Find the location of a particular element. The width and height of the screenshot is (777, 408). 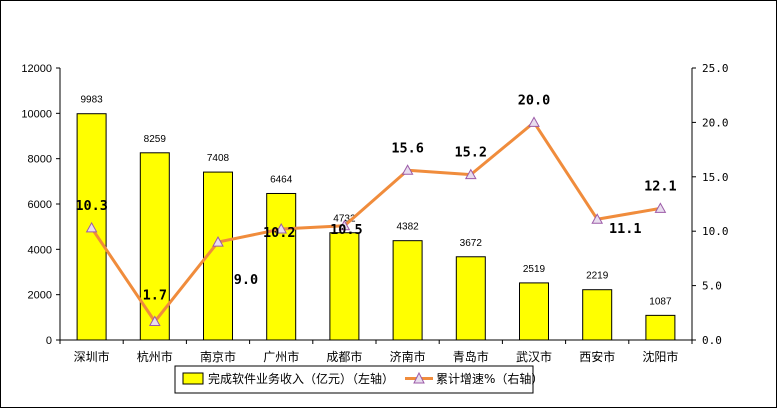

right-axis-tick-label: 10.0 is located at coordinates (715, 231).